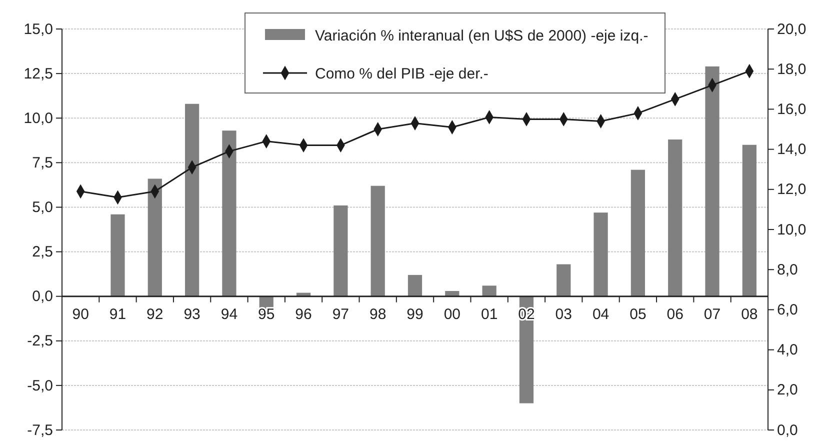  Describe the element at coordinates (229, 314) in the screenshot. I see `x-tick-label: 94` at that location.